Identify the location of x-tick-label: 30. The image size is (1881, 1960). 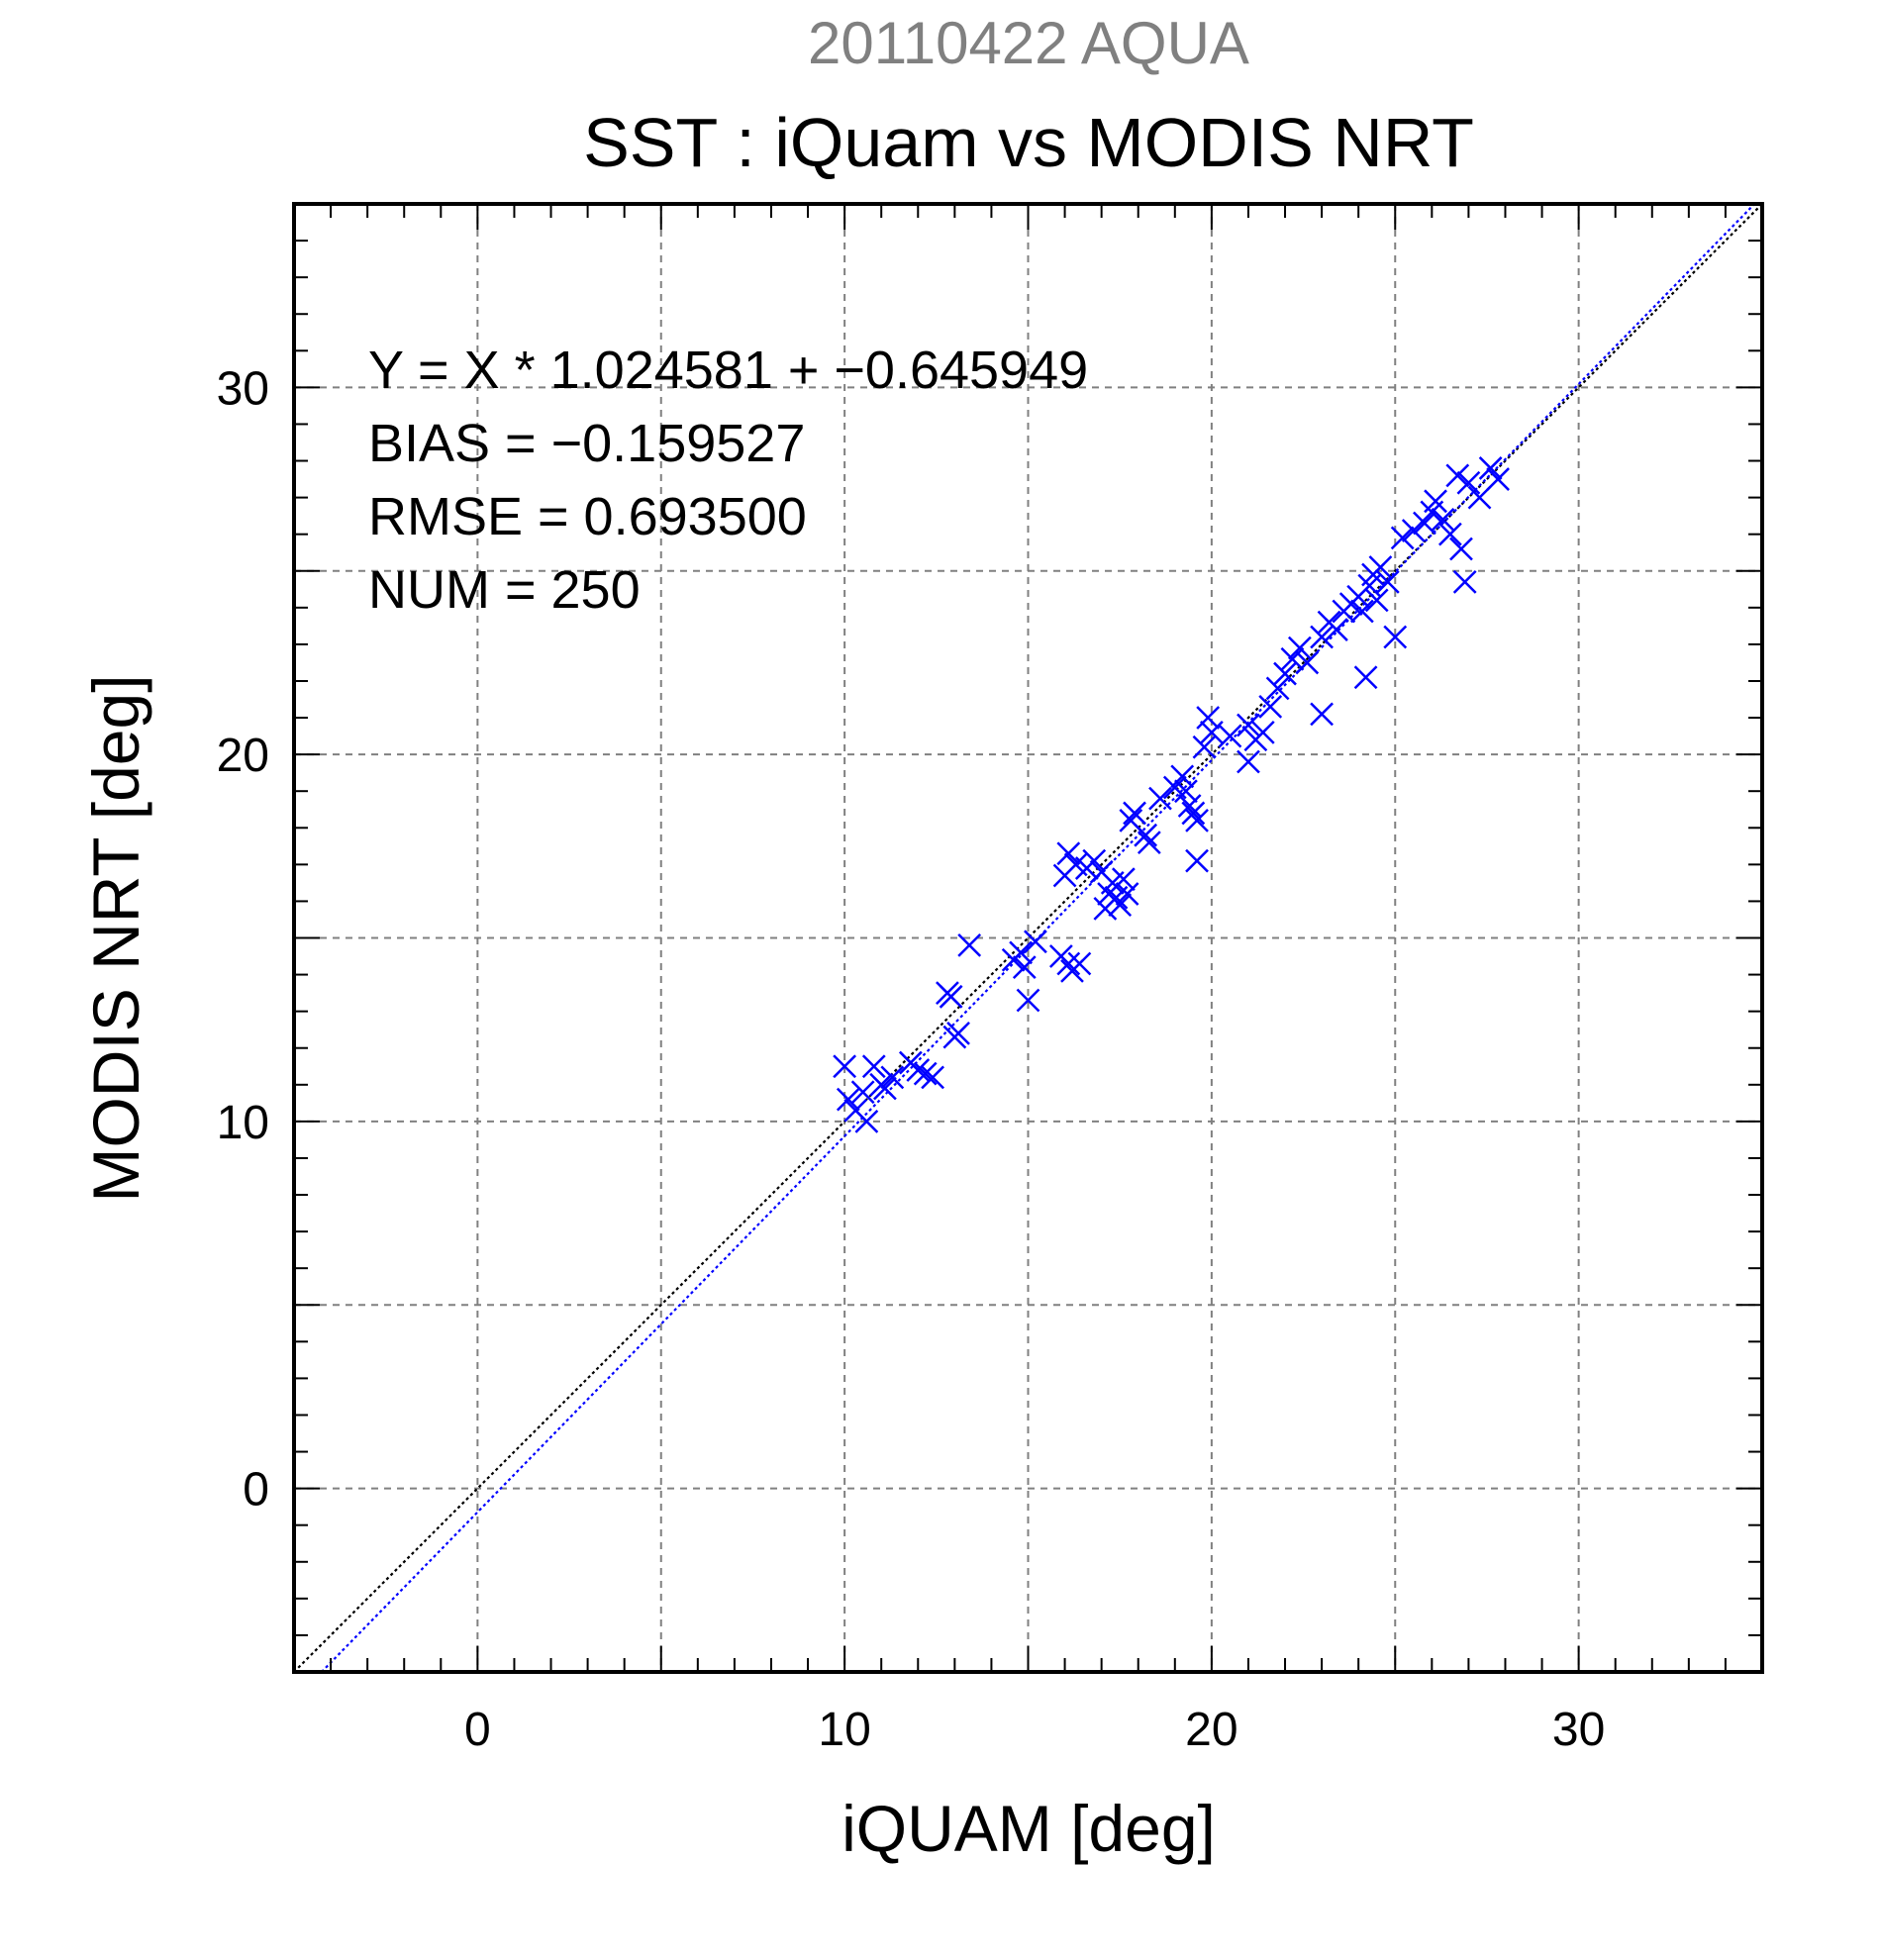
(1578, 1730).